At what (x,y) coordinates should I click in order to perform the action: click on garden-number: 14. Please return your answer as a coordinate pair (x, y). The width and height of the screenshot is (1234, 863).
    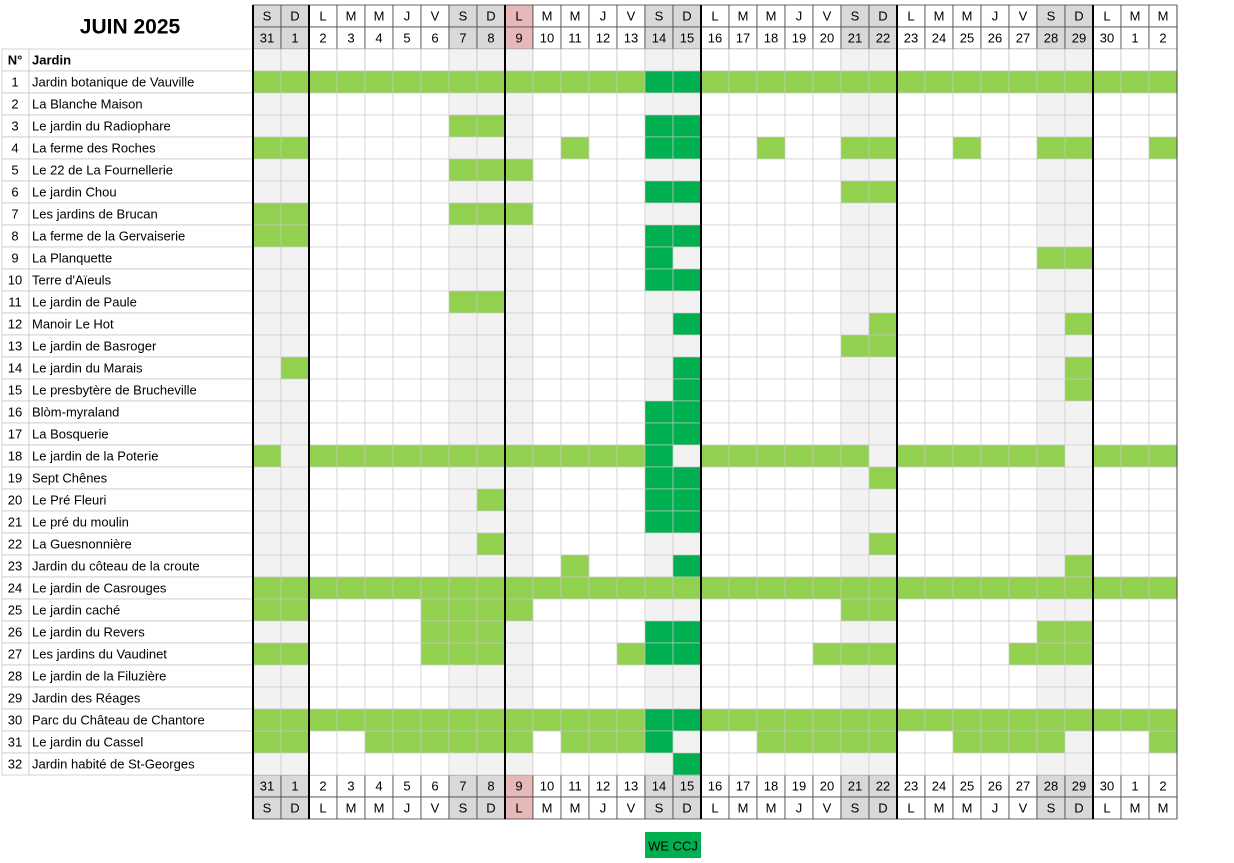
    Looking at the image, I should click on (15, 368).